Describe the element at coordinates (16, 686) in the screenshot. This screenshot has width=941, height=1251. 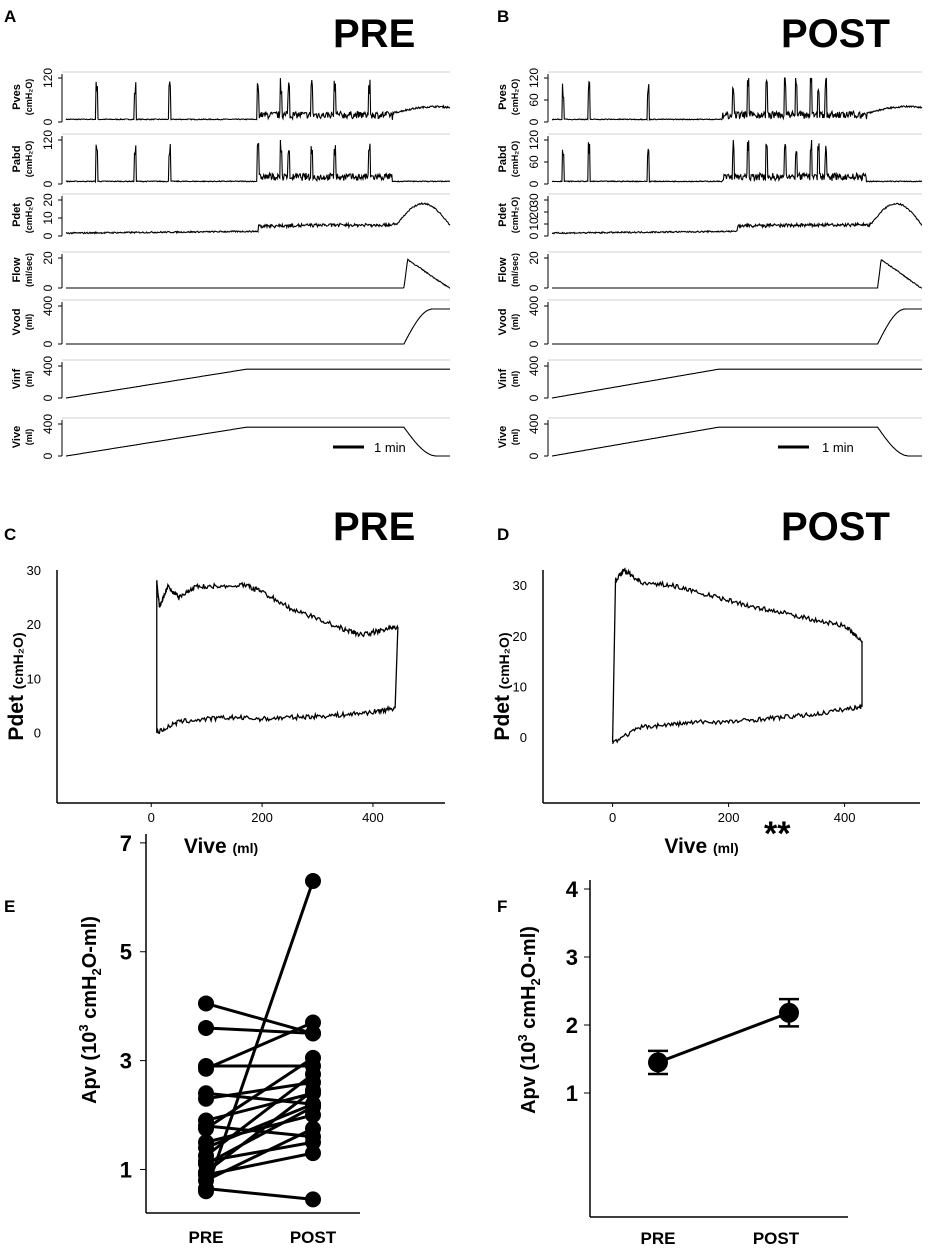
I see `y-axis-title: Pdet (cmH₂O)` at that location.